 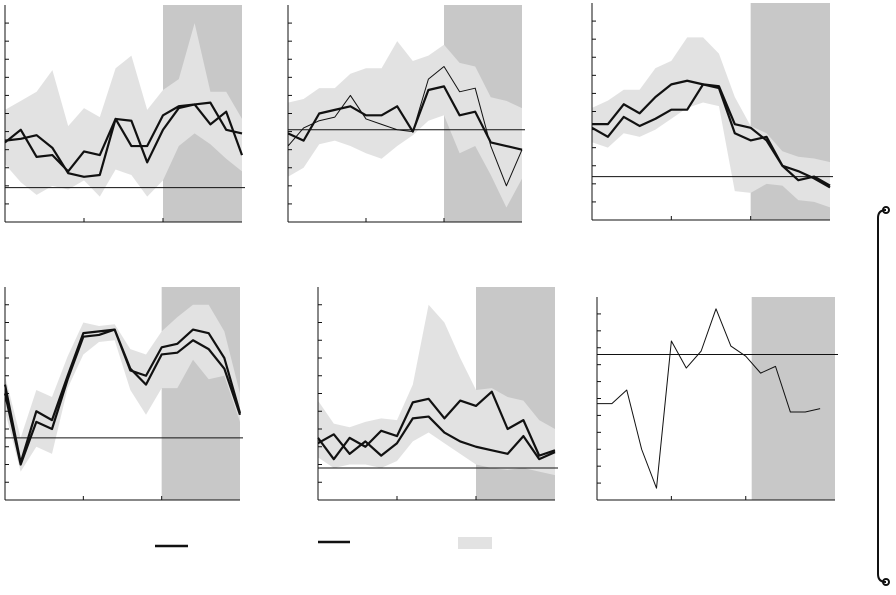 What do you see at coordinates (793, 398) in the screenshot?
I see `shaded-region` at bounding box center [793, 398].